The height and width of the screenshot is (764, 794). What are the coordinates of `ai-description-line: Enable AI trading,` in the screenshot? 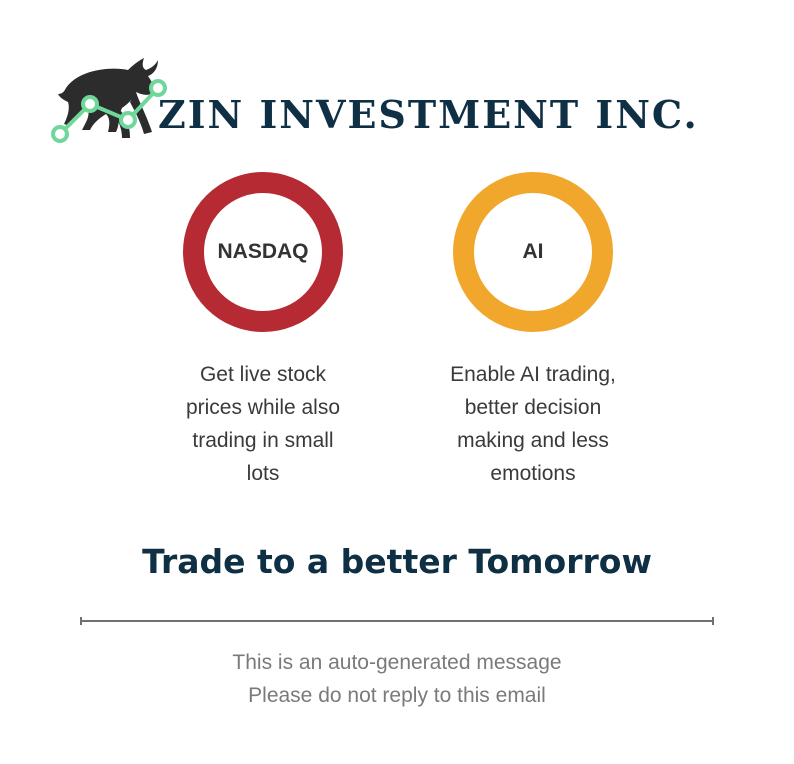 It's located at (533, 374).